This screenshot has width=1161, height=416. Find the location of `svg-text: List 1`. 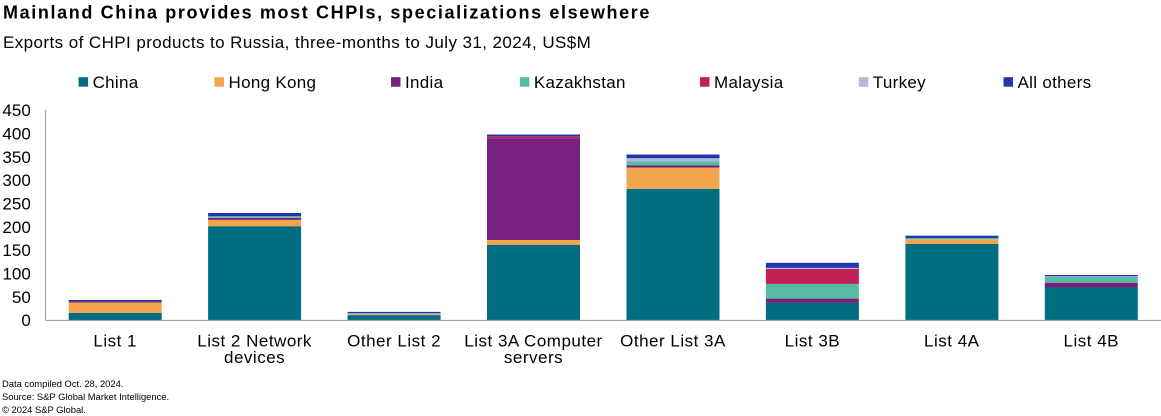

svg-text: List 1 is located at coordinates (115, 340).